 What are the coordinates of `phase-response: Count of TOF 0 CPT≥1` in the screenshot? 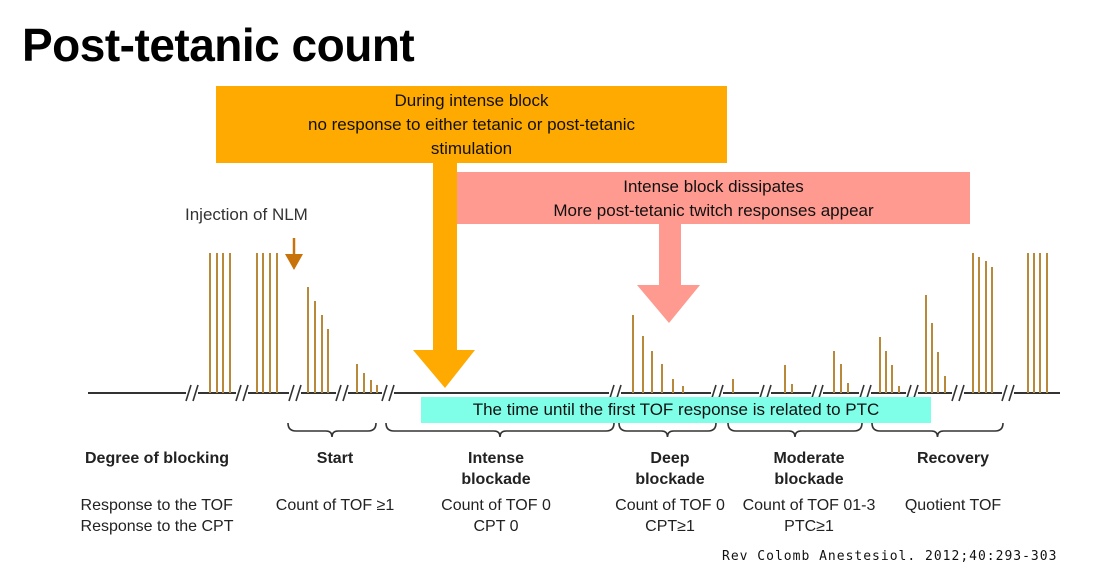 It's located at (670, 516).